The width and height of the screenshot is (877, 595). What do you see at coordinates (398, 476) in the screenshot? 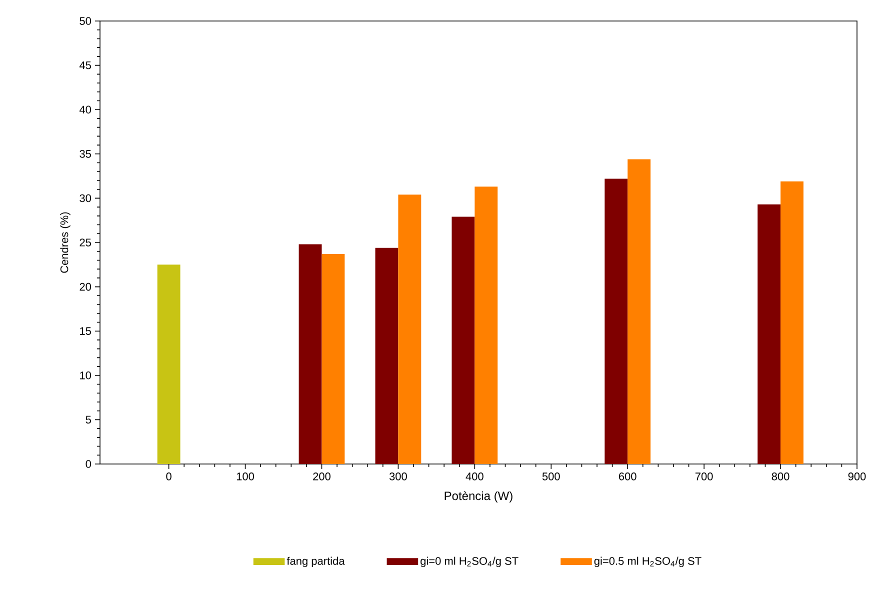
I see `x-tick-label: 300` at bounding box center [398, 476].